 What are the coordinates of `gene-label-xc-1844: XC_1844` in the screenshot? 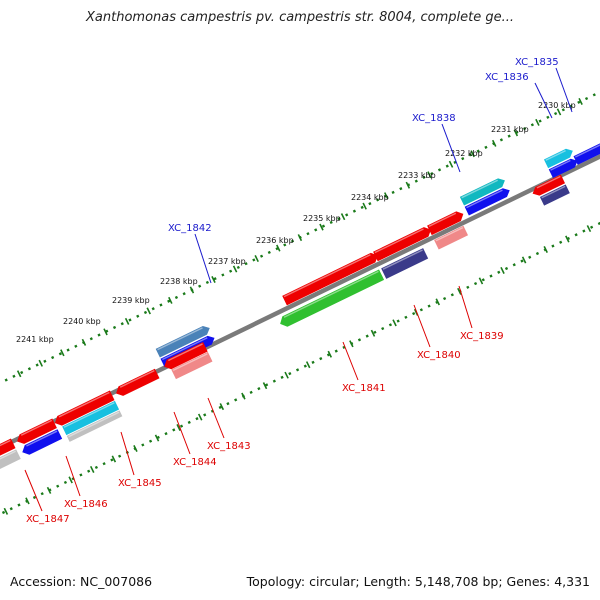 It's located at (195, 439).